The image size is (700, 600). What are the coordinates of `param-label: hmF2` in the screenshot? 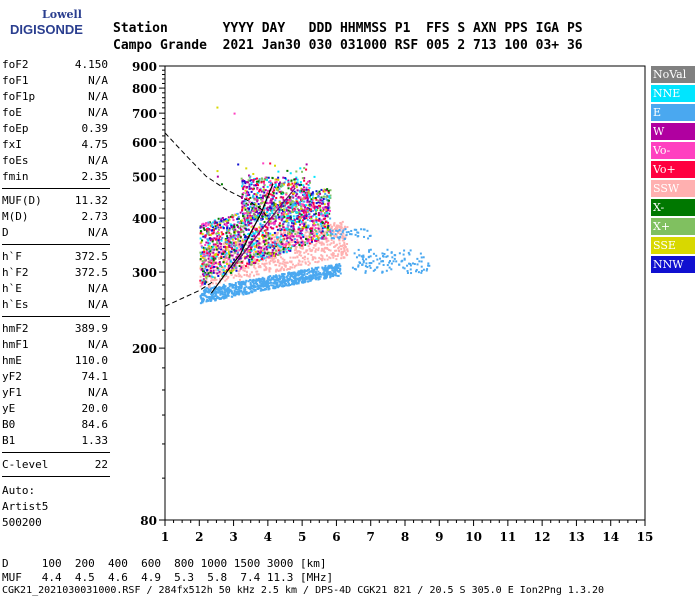 It's located at (15, 328).